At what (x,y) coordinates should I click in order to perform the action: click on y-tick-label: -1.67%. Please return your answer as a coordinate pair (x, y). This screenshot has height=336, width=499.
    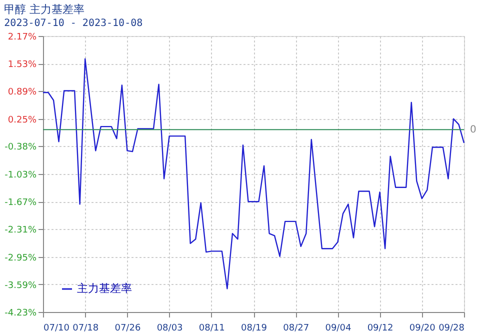
    Looking at the image, I should click on (20, 203).